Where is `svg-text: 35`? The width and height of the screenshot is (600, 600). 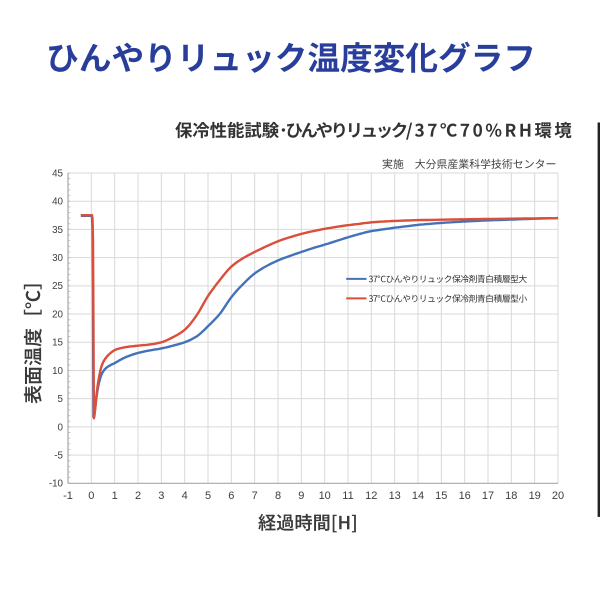 svg-text: 35 is located at coordinates (57, 230).